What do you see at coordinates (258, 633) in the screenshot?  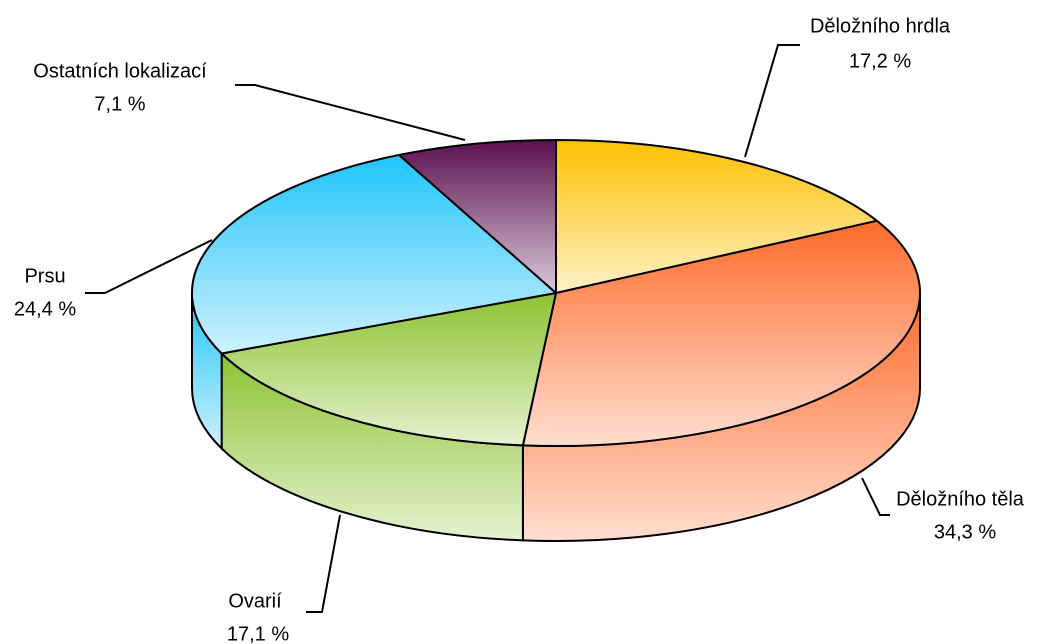 I see `slice-value: 17,1 %` at bounding box center [258, 633].